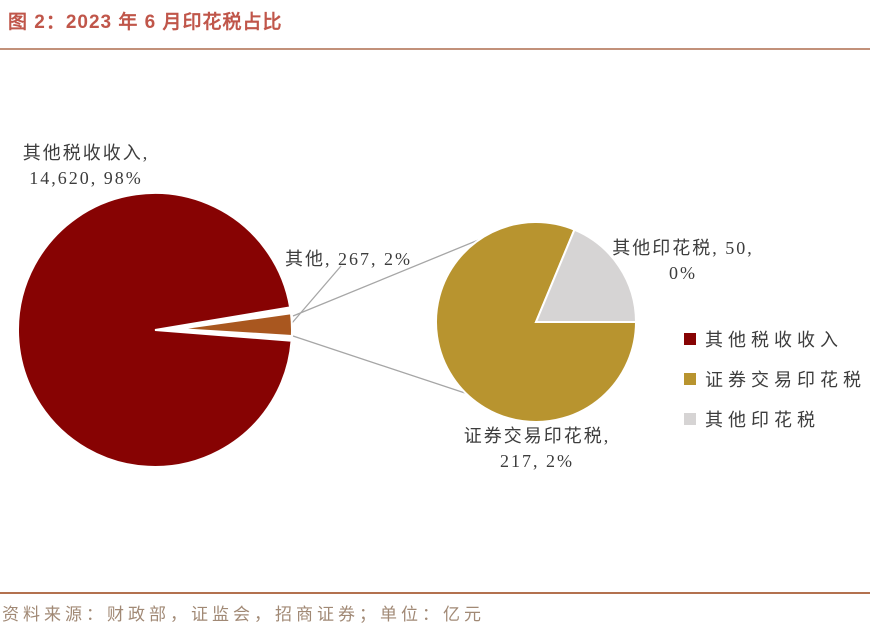 Image resolution: width=870 pixels, height=630 pixels. Describe the element at coordinates (537, 449) in the screenshot. I see `label-securities-stamp-tax: 证券交易印花税, 217, 2%` at that location.